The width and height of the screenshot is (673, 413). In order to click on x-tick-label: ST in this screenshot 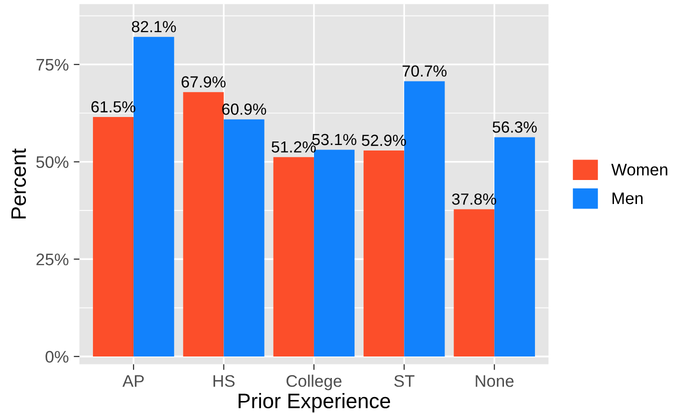, I will do `click(404, 381)`.